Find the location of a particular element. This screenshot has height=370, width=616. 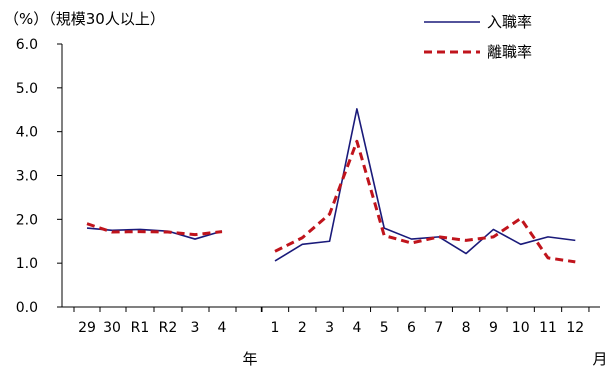

annual-group-label: 年 is located at coordinates (249, 359).